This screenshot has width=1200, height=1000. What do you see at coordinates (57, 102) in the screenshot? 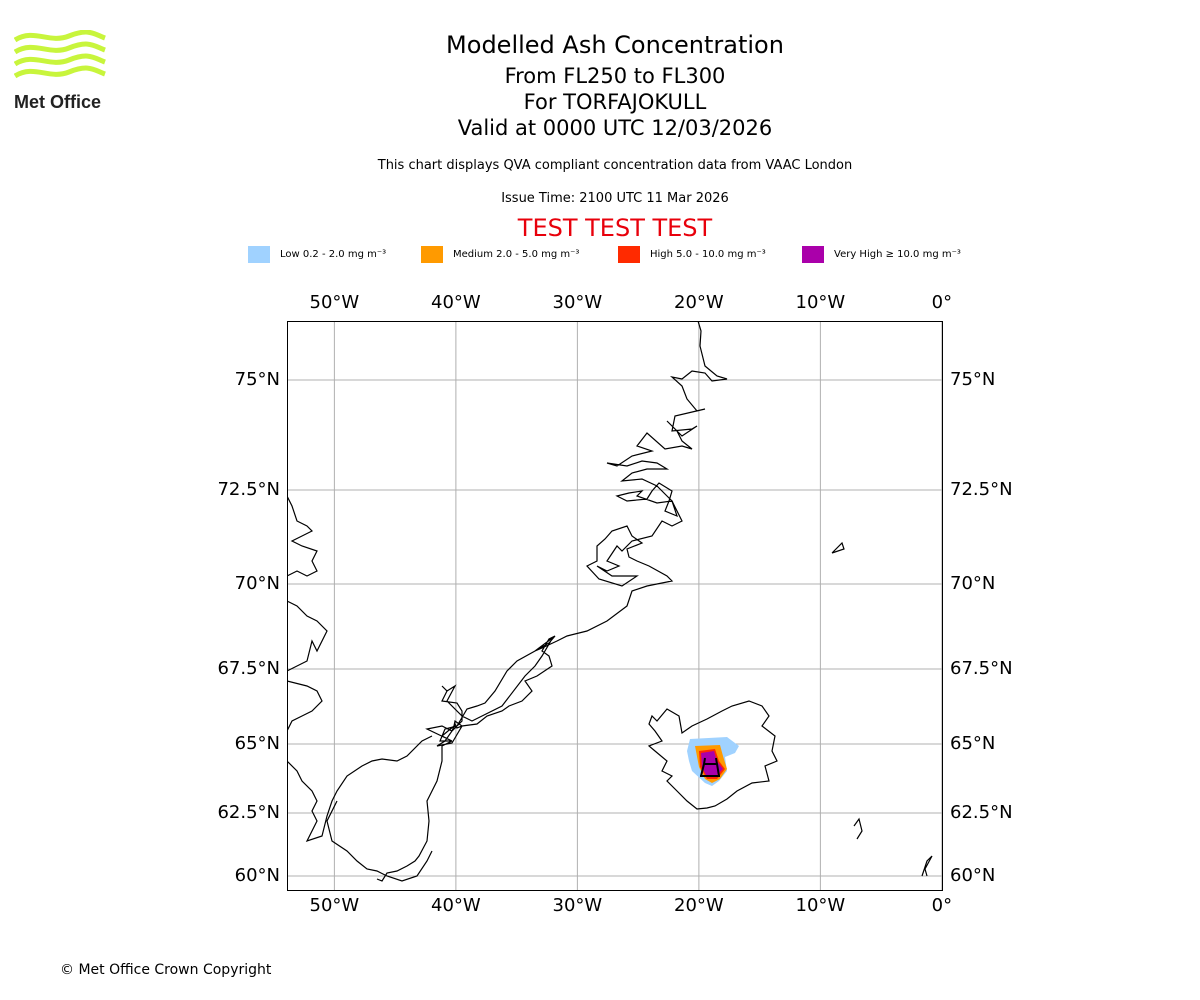
I see `svg-text: Met Office` at bounding box center [57, 102].